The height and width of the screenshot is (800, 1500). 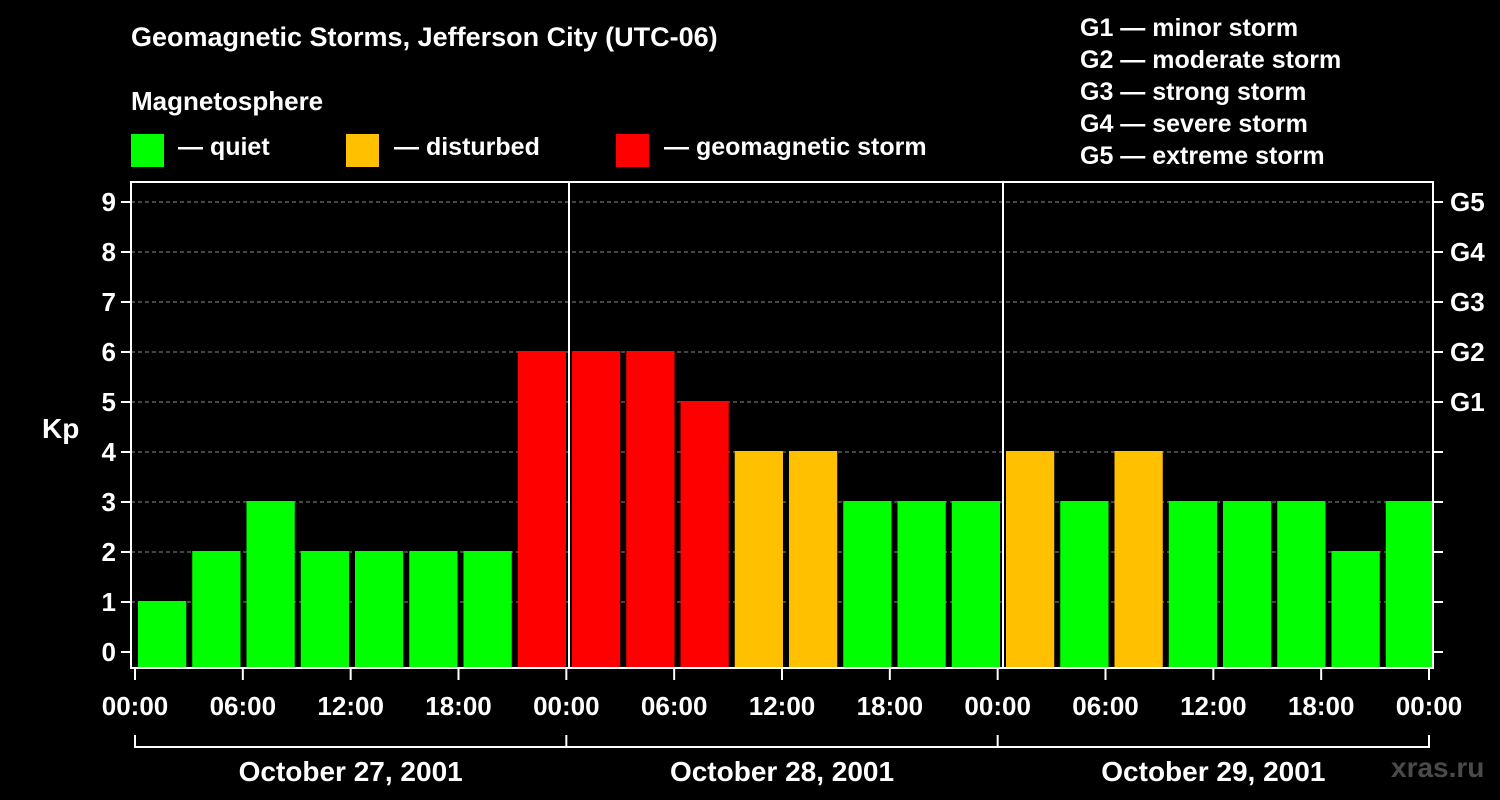 I want to click on g-scale-label: G5, so click(x=1467, y=202).